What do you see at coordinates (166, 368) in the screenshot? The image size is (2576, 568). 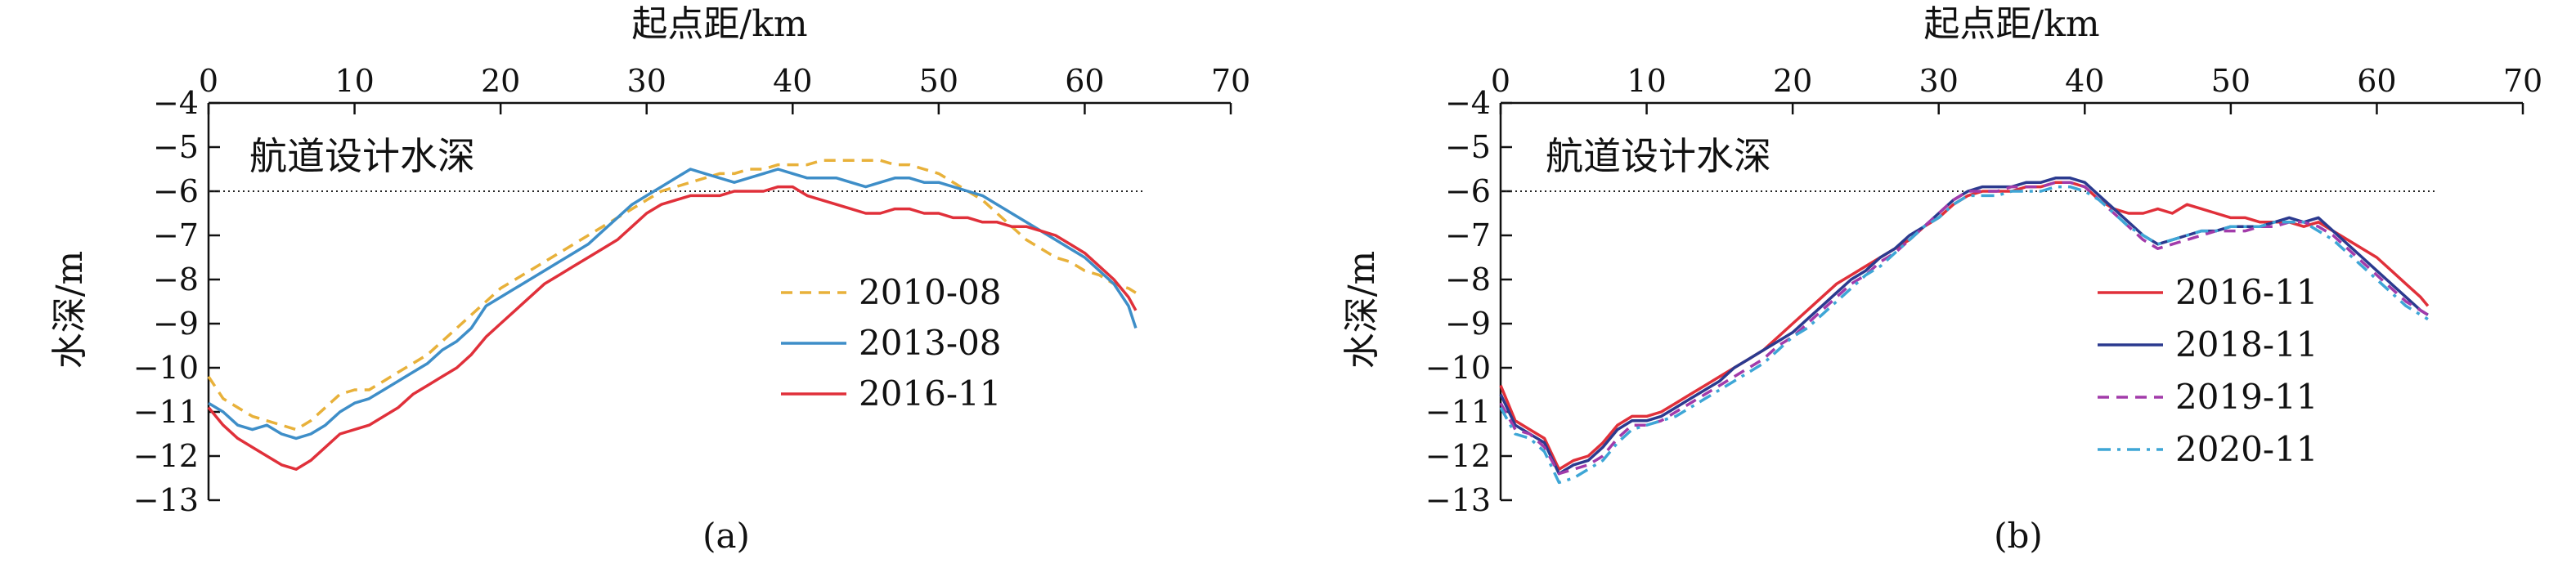 I see `chart-0-y-tick-label-6: −10` at bounding box center [166, 368].